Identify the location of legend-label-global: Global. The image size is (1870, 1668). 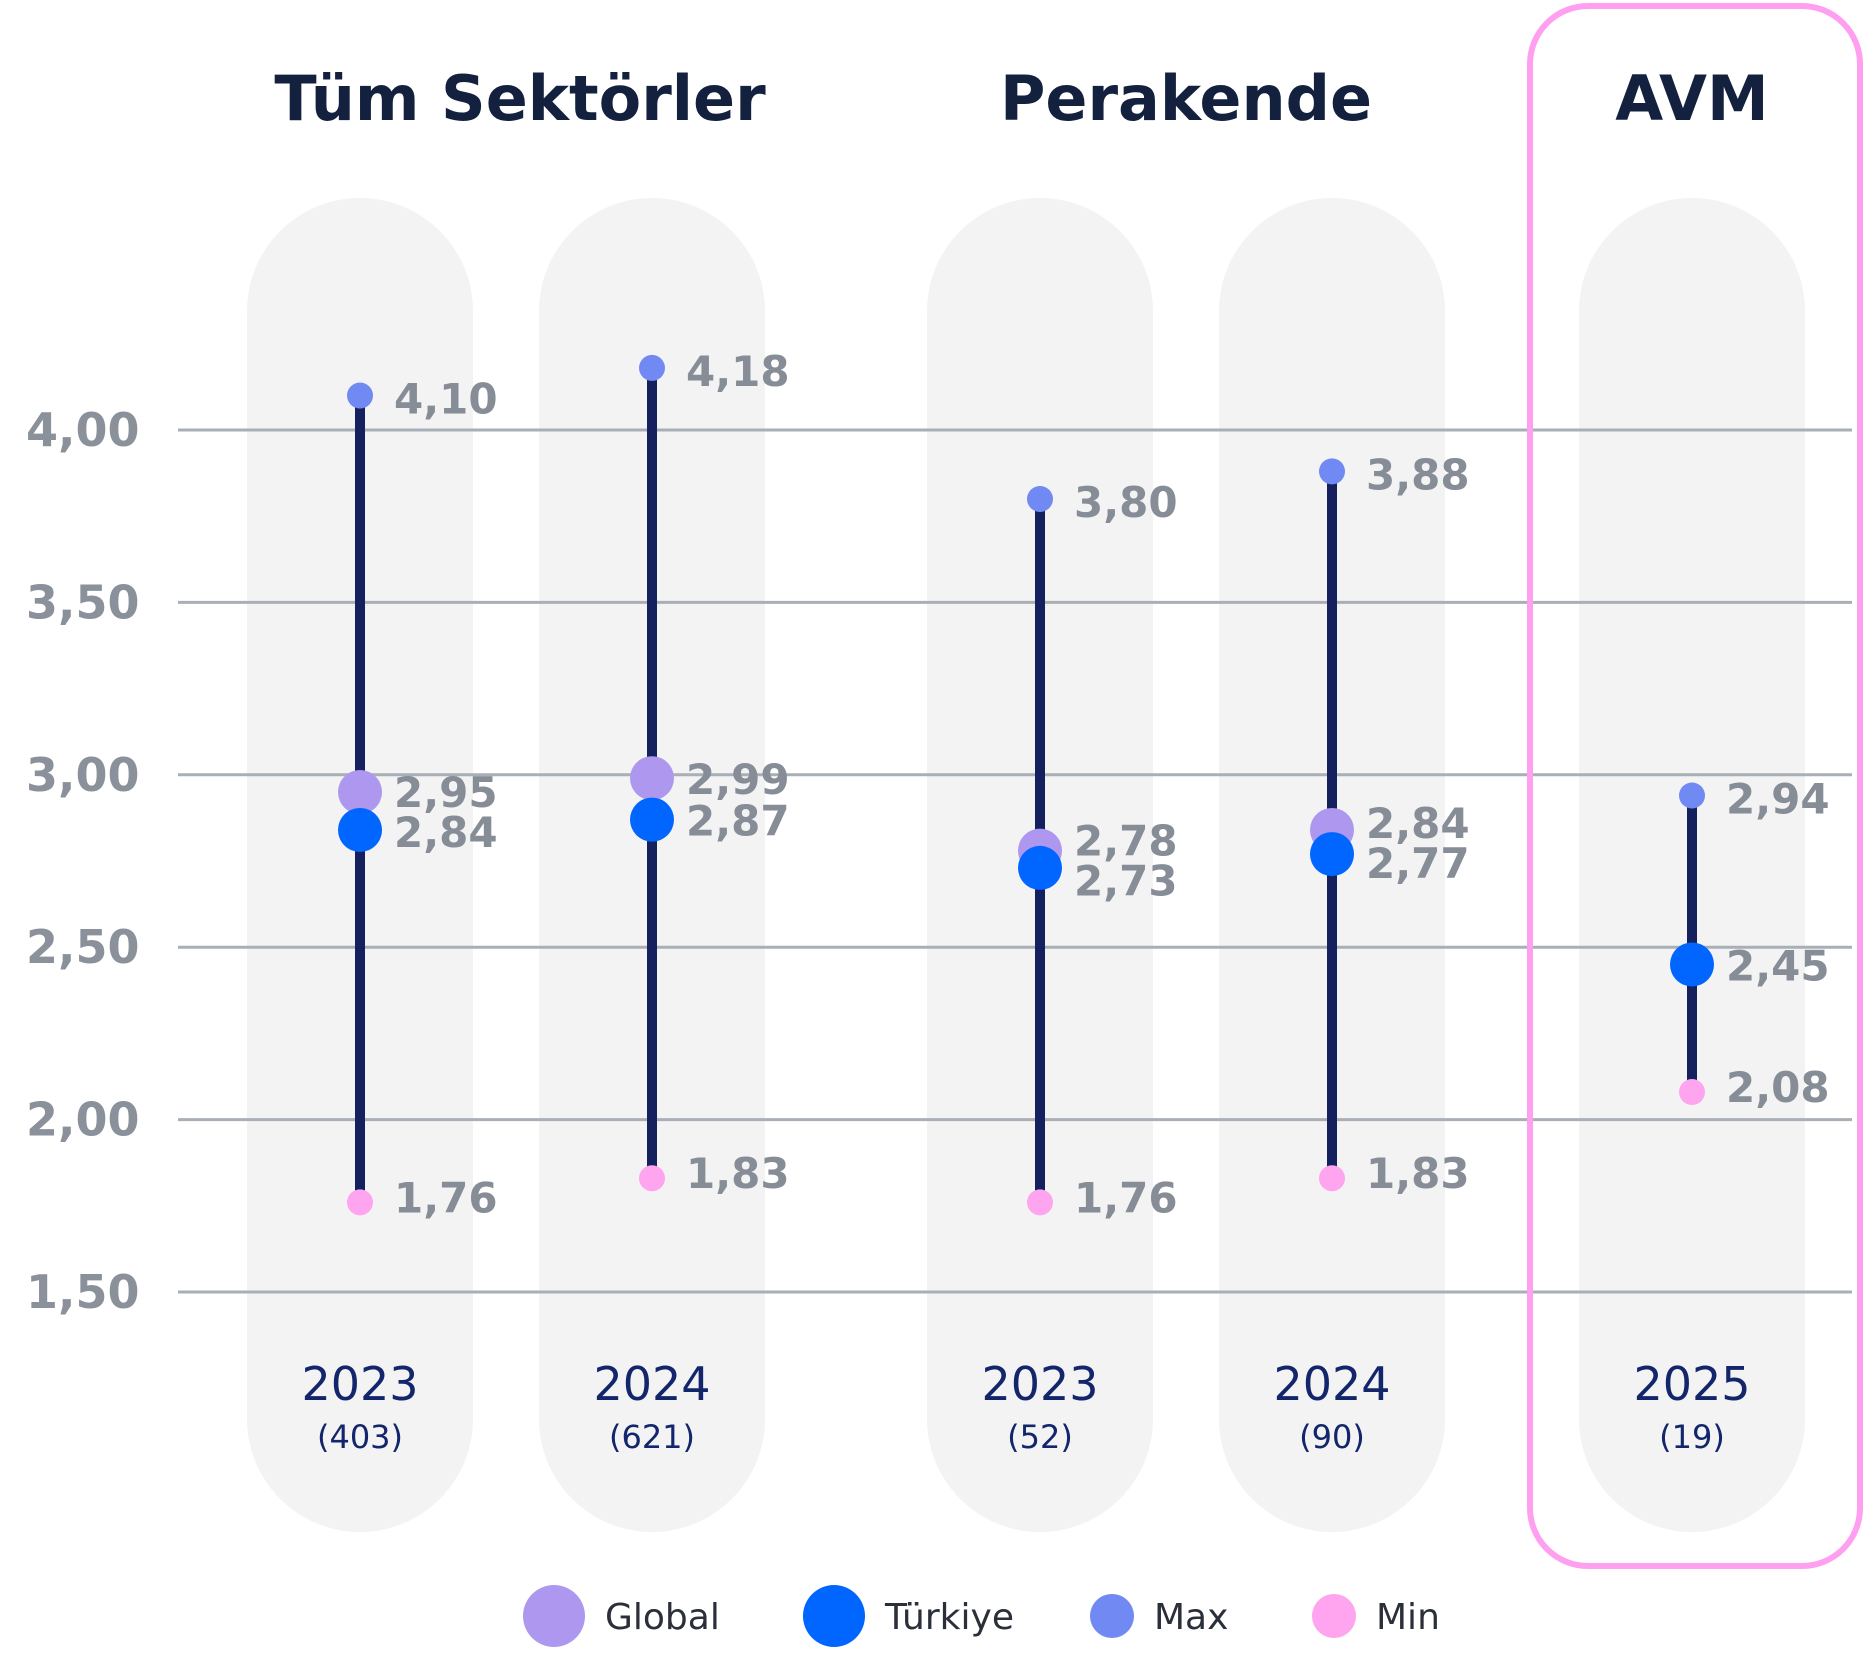
(662, 1617).